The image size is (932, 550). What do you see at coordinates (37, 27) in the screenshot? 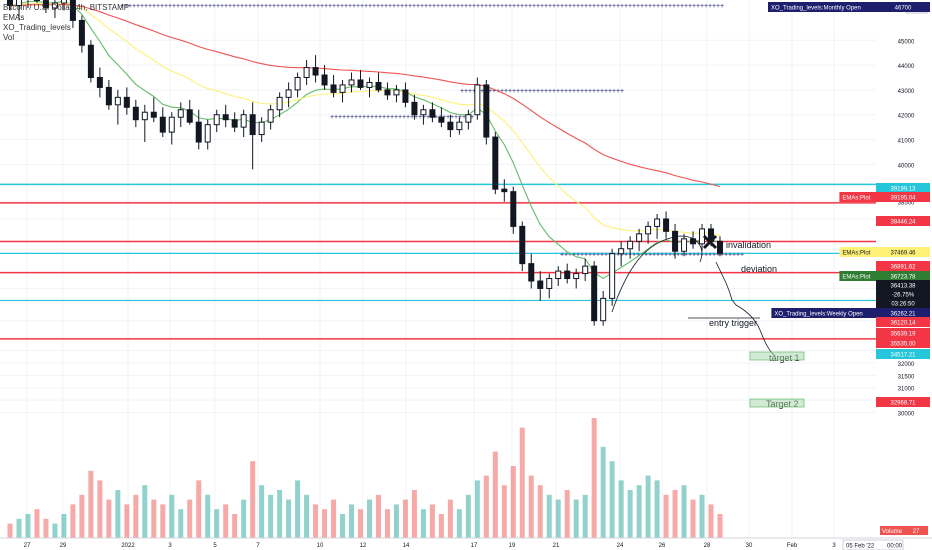
I see `indicator-xo-levels: XO_Trading_levels` at bounding box center [37, 27].